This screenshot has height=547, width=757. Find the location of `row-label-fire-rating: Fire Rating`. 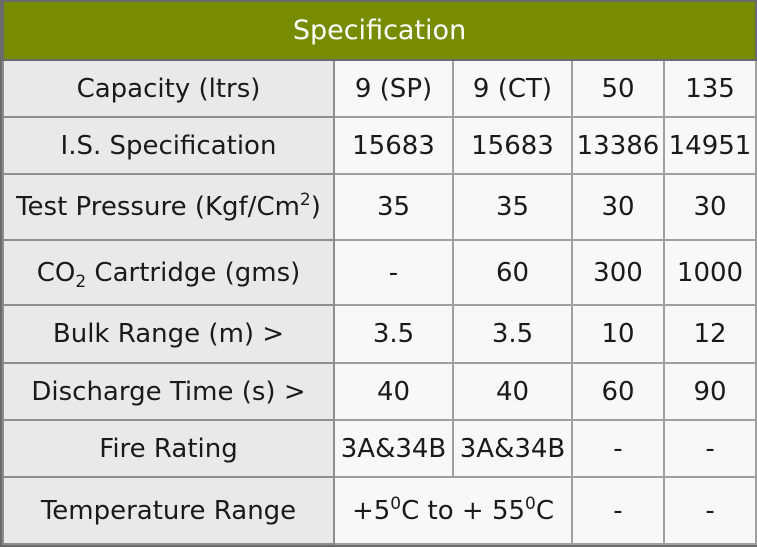

row-label-fire-rating: Fire Rating is located at coordinates (168, 448).